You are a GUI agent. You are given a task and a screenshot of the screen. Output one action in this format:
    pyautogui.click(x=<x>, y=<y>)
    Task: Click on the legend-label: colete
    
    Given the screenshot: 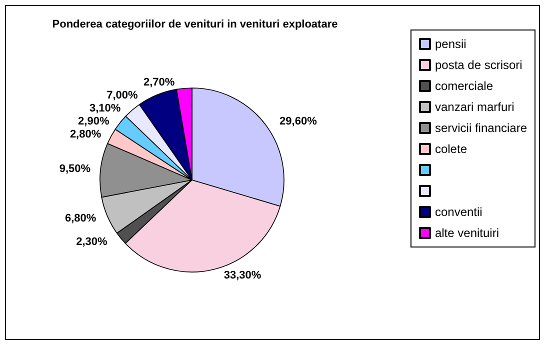 What is the action you would take?
    pyautogui.click(x=451, y=149)
    